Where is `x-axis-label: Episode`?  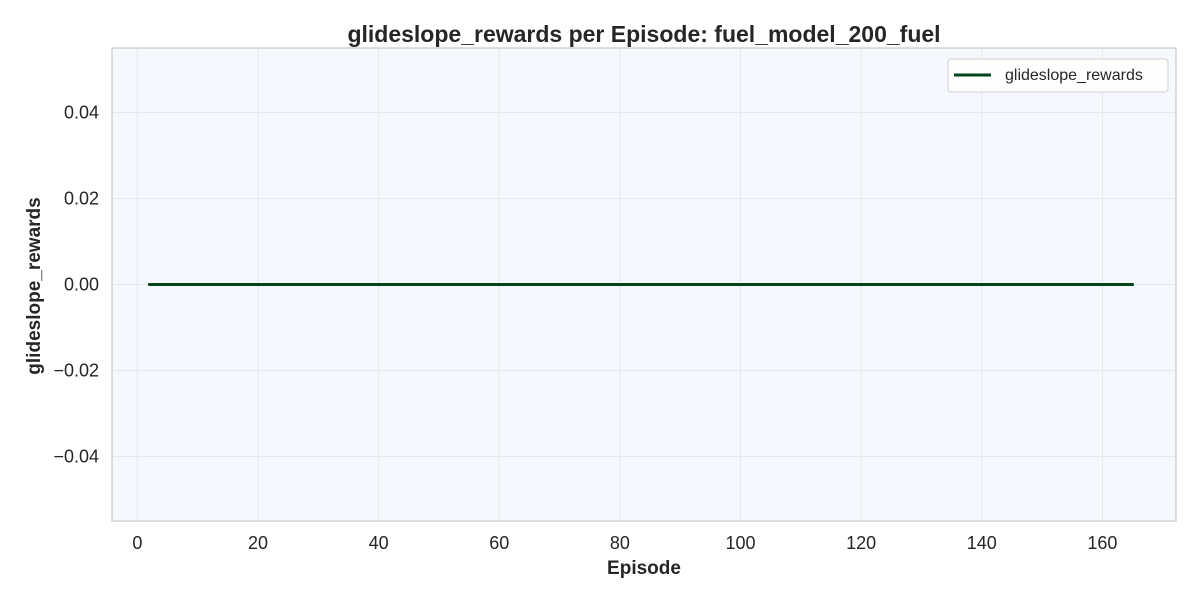 x-axis-label: Episode is located at coordinates (644, 568).